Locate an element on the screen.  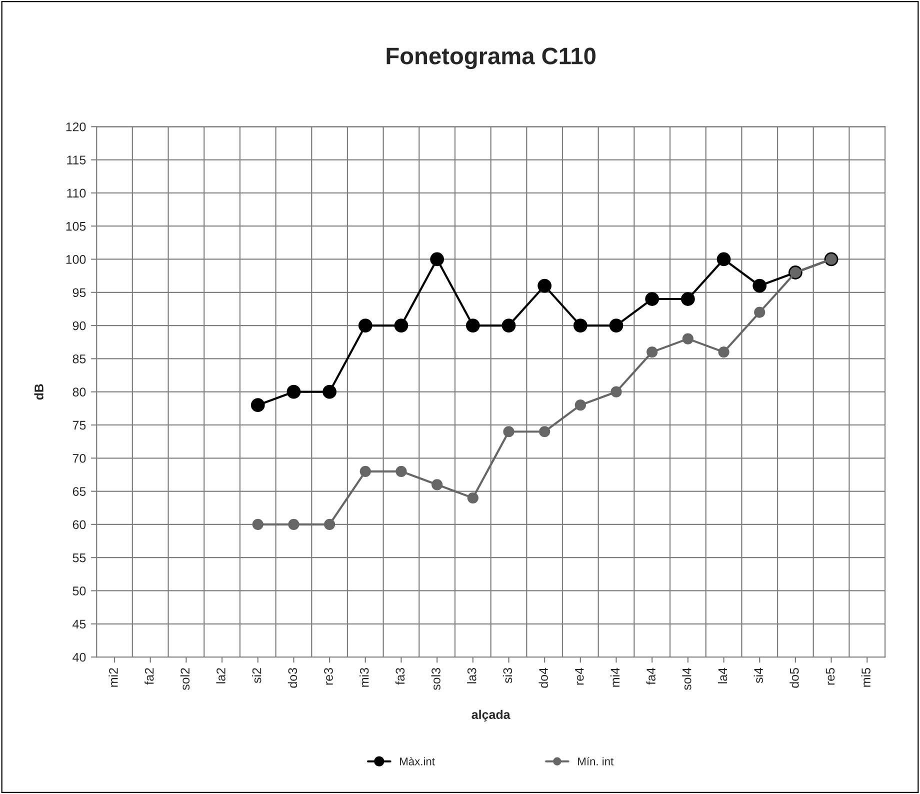
y-tick-label: 70 is located at coordinates (79, 458).